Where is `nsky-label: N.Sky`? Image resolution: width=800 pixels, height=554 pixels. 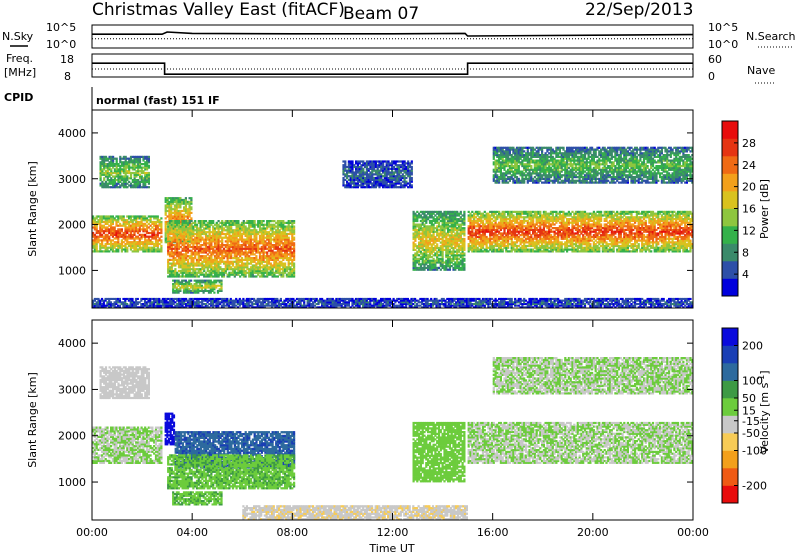 nsky-label: N.Sky is located at coordinates (18, 36).